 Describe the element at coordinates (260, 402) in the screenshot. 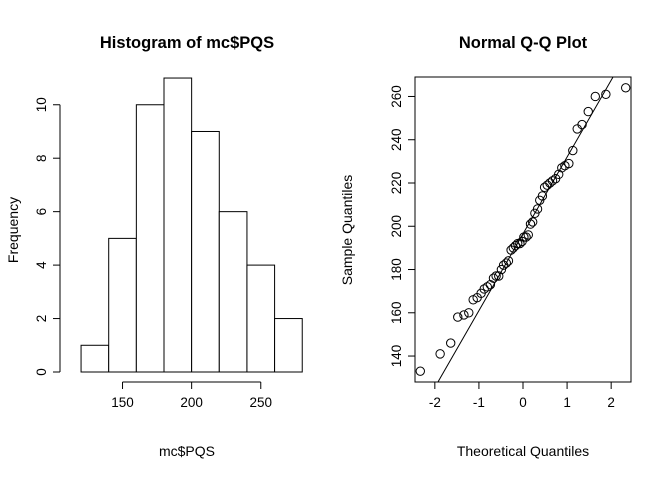

I see `histogram-x-tick-label: 250` at that location.